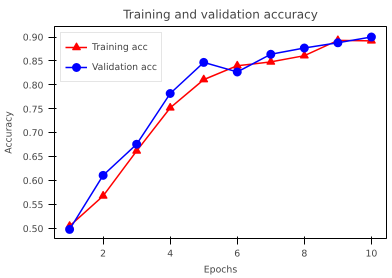 The image size is (392, 278). Describe the element at coordinates (33, 206) in the screenshot. I see `y-tick-label: 0.55` at that location.